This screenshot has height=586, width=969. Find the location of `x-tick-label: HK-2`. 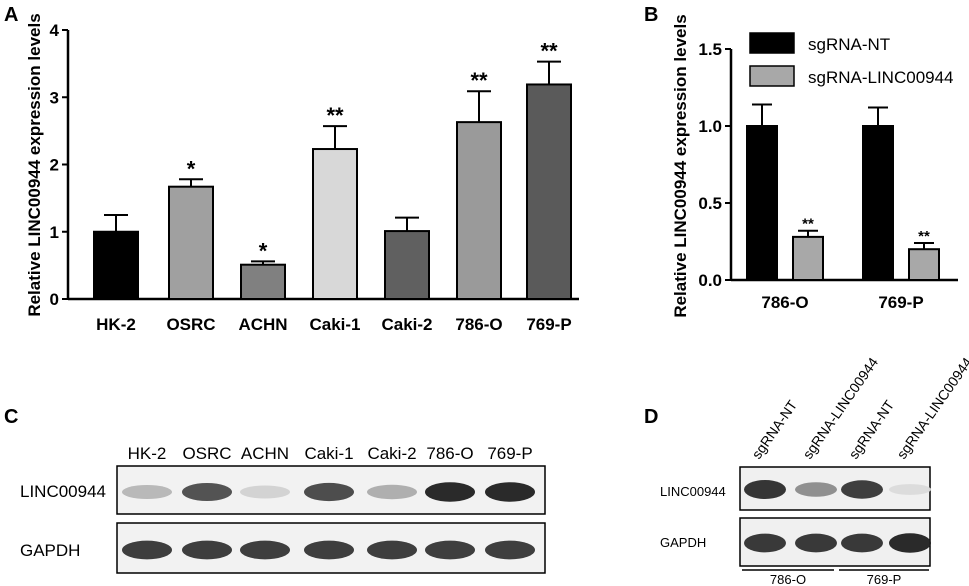

x-tick-label: HK-2 is located at coordinates (116, 324).